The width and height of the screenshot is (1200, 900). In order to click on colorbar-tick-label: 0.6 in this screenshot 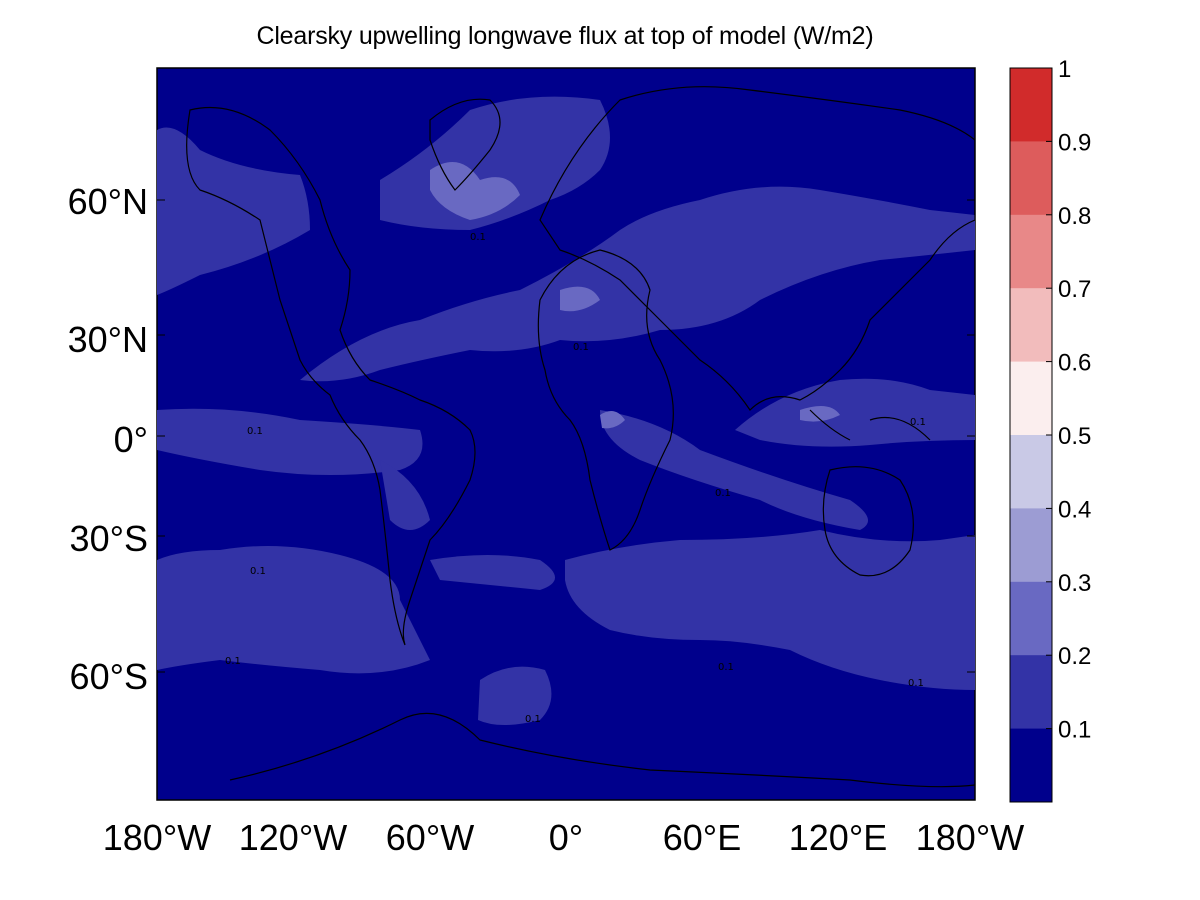, I will do `click(1074, 363)`.